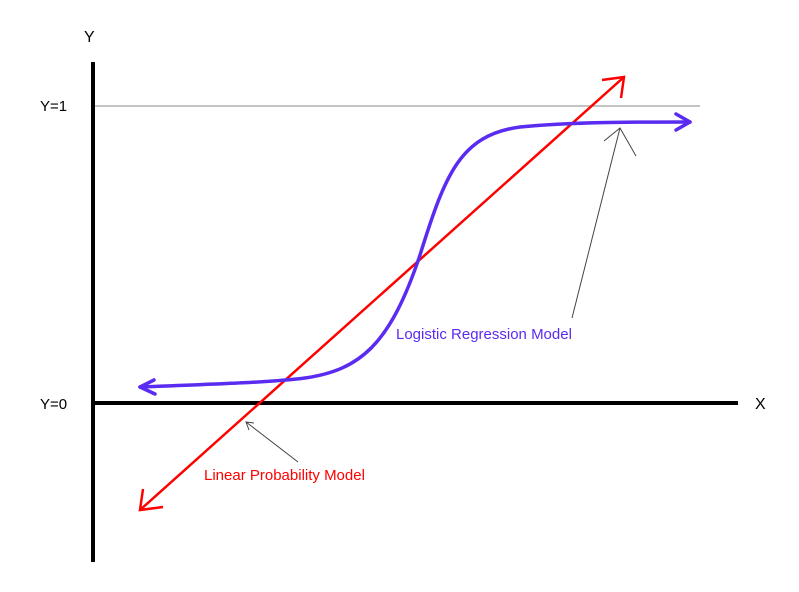  What do you see at coordinates (147, 387) in the screenshot?
I see `logistic-curve-left-arrowhead` at bounding box center [147, 387].